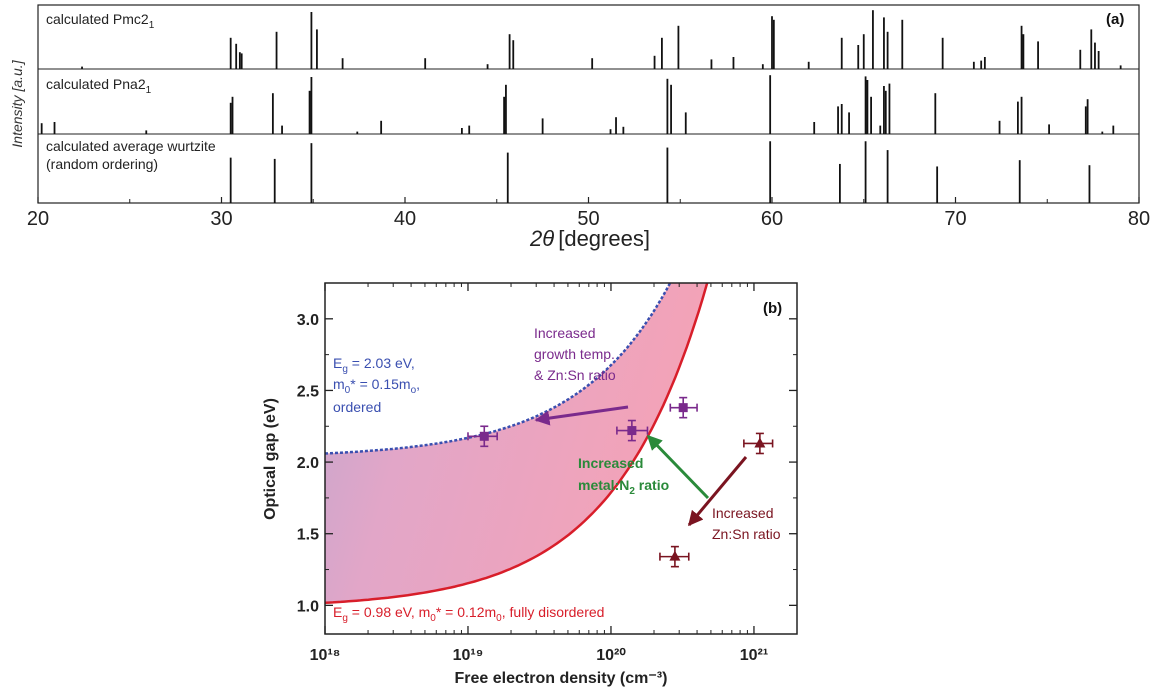 This screenshot has height=696, width=1164. Describe the element at coordinates (561, 678) in the screenshot. I see `panel-b-xlabel: Free electron density (cm⁻³)` at that location.